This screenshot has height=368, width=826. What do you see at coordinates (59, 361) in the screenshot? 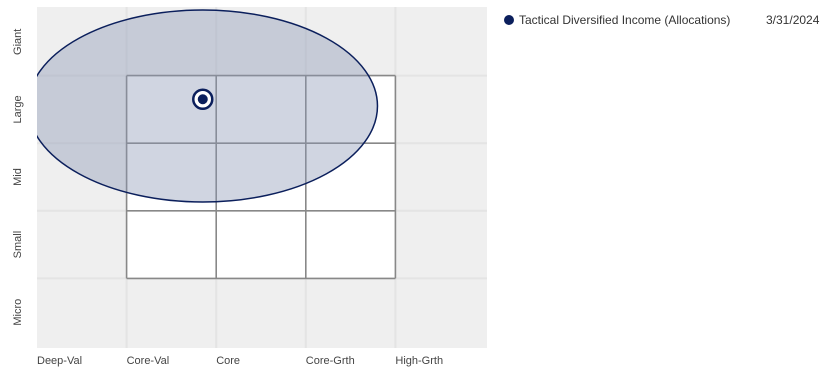
I see `x-tick-label: Deep-Val` at bounding box center [59, 361].